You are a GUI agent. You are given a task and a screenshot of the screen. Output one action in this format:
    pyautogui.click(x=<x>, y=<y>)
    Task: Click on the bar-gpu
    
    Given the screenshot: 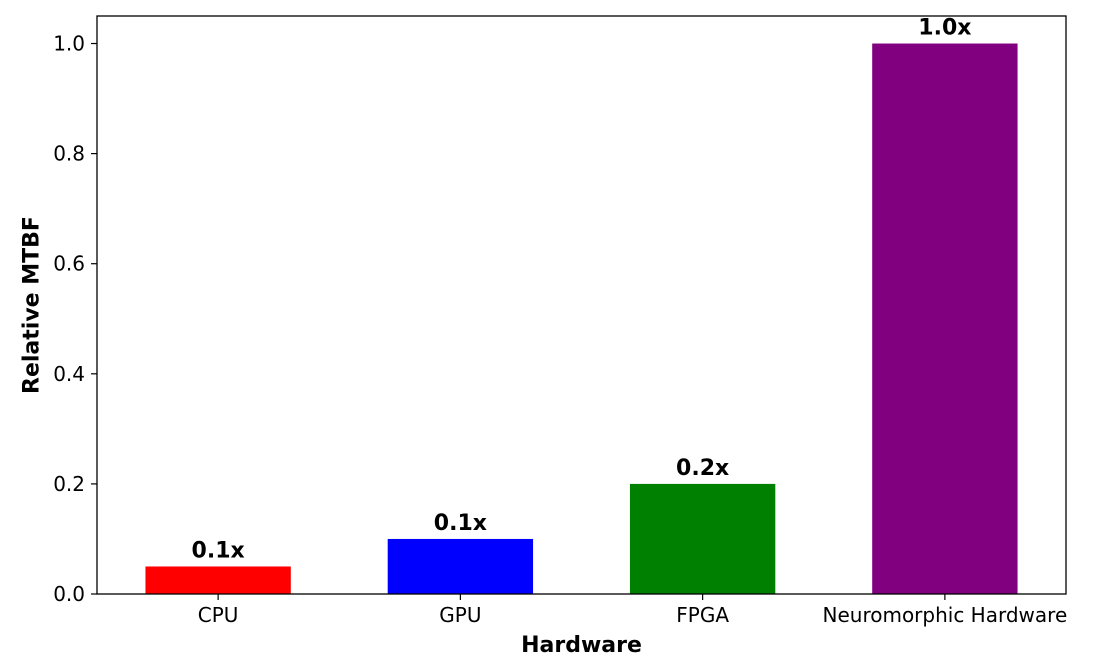 What is the action you would take?
    pyautogui.click(x=460, y=566)
    